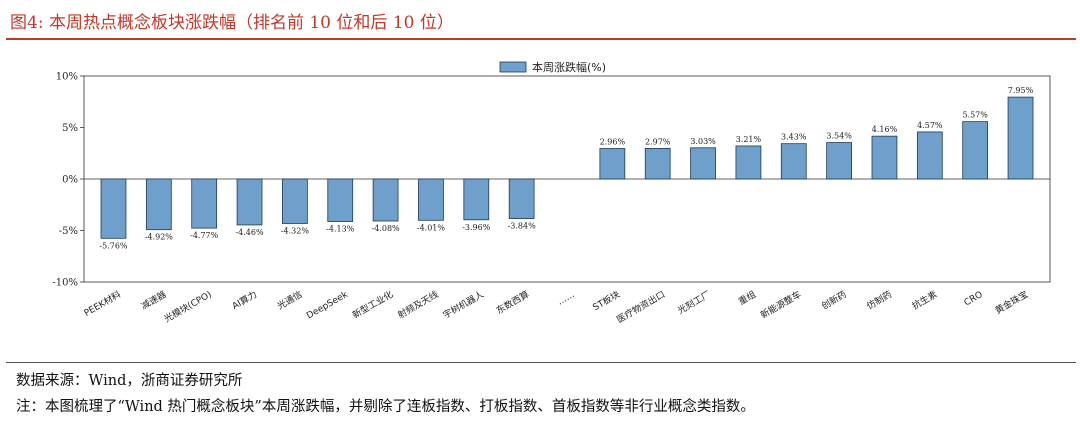 The width and height of the screenshot is (1080, 424). I want to click on category-label: ST板块, so click(606, 300).